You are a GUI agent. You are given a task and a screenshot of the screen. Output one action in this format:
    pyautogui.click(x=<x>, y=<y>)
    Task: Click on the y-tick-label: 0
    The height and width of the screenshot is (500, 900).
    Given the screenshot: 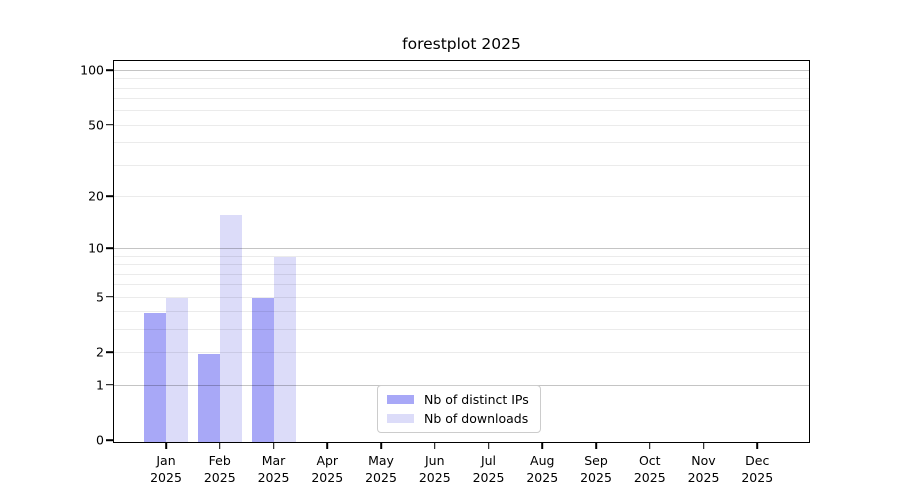 What is the action you would take?
    pyautogui.click(x=100, y=440)
    